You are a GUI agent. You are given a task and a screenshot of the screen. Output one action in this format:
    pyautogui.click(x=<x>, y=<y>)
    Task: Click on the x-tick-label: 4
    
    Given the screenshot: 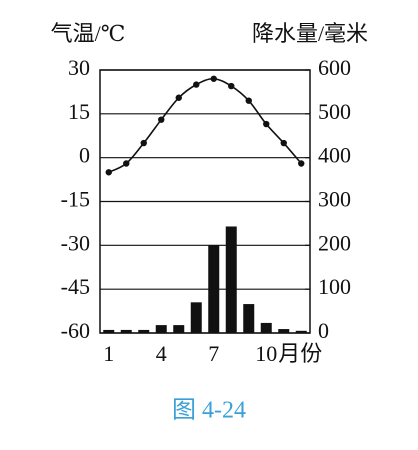 What is the action you would take?
    pyautogui.click(x=161, y=353)
    